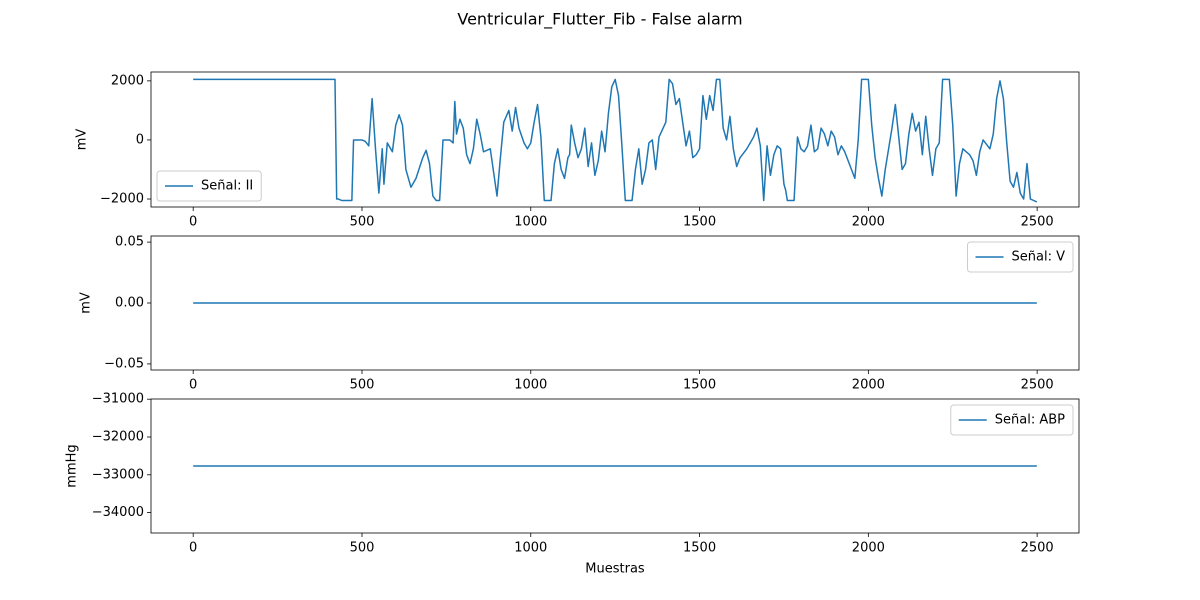 This screenshot has width=1200, height=600. What do you see at coordinates (1030, 420) in the screenshot?
I see `legend-label: Señal: ABP` at bounding box center [1030, 420].